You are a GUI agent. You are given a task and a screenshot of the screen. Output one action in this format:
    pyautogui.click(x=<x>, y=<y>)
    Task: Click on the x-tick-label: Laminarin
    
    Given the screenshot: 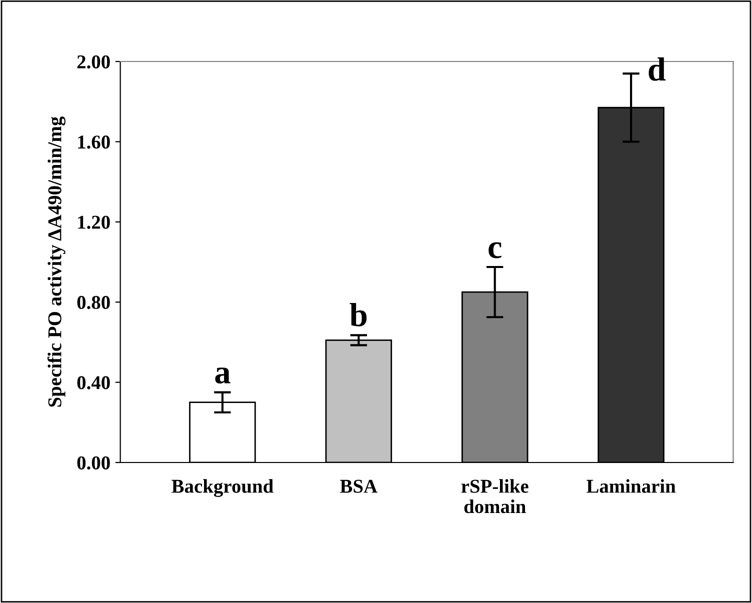 What is the action you would take?
    pyautogui.click(x=631, y=486)
    